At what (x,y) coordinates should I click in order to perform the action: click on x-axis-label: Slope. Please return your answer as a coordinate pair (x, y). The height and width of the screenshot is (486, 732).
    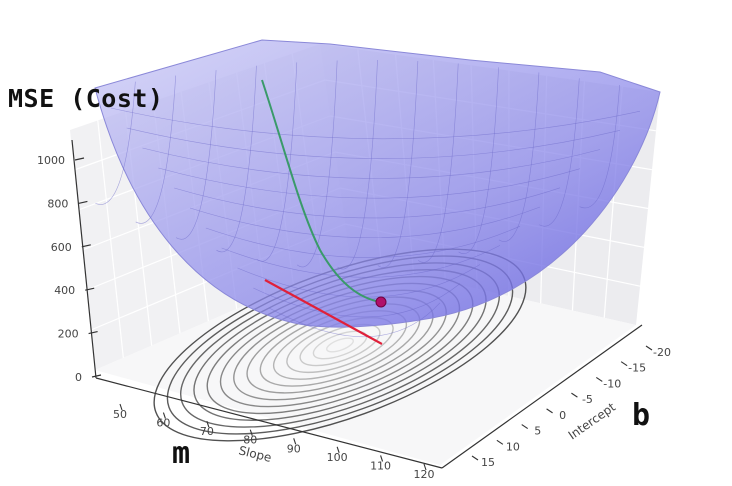
    Looking at the image, I should click on (255, 454).